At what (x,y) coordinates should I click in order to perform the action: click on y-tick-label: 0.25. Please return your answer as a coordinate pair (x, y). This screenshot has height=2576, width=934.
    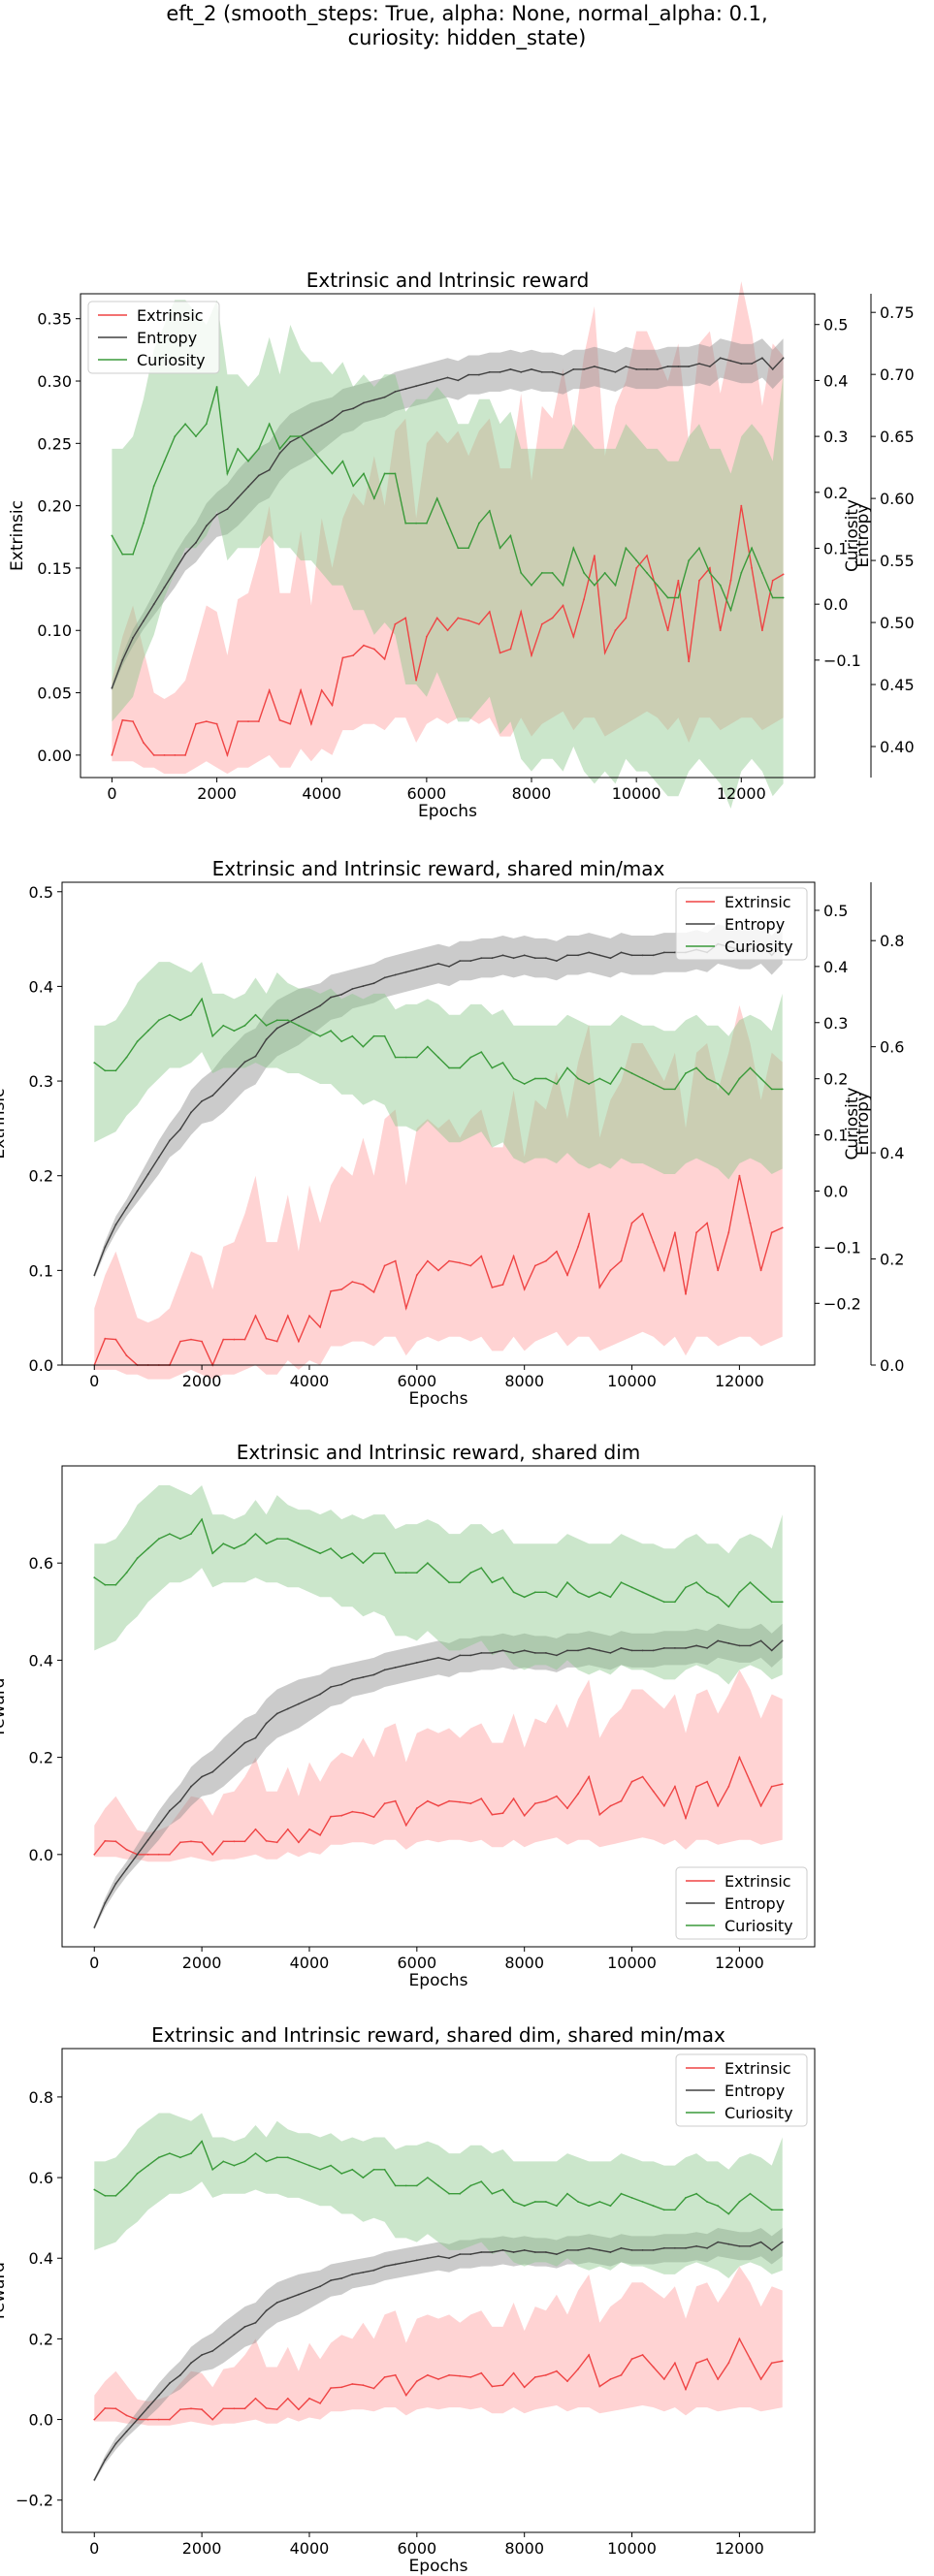
    Looking at the image, I should click on (54, 444).